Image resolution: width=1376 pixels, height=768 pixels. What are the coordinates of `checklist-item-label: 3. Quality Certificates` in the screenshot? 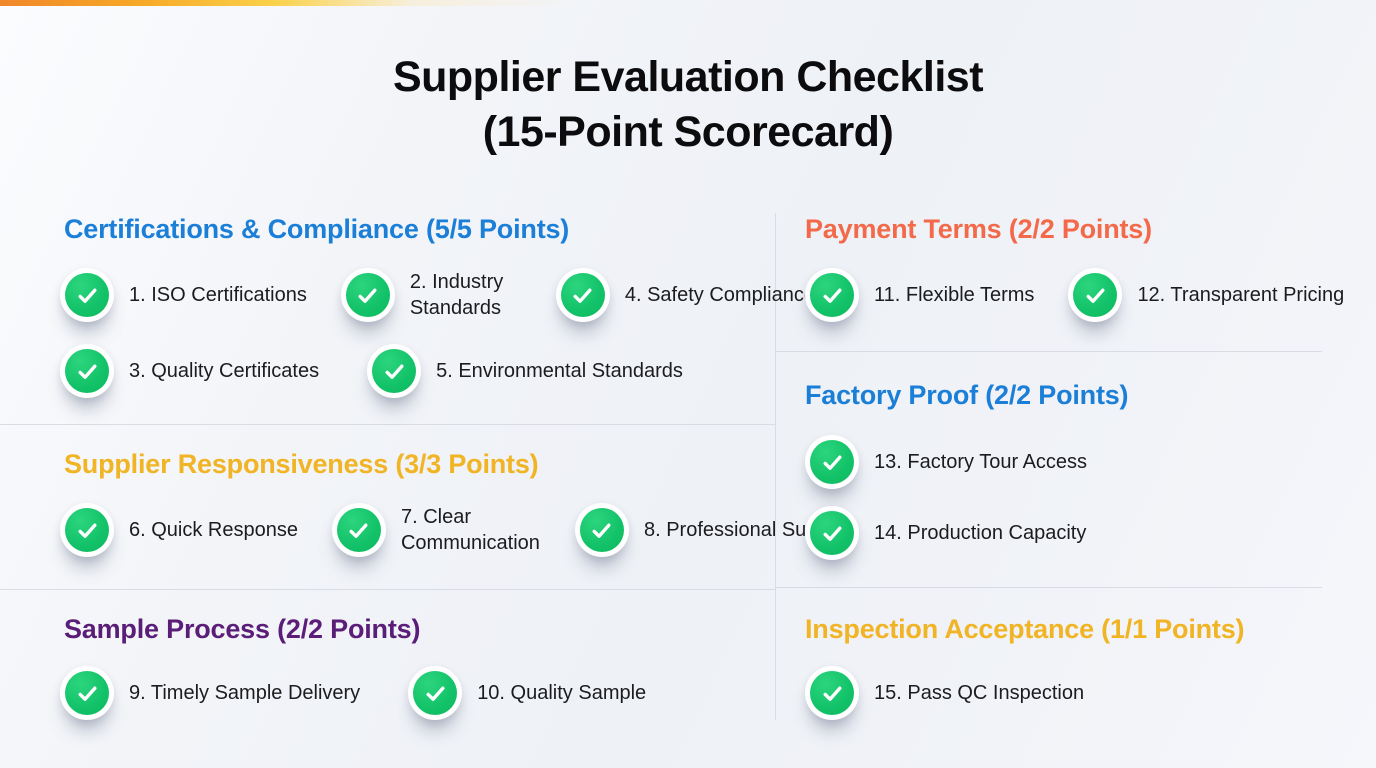 It's located at (224, 371).